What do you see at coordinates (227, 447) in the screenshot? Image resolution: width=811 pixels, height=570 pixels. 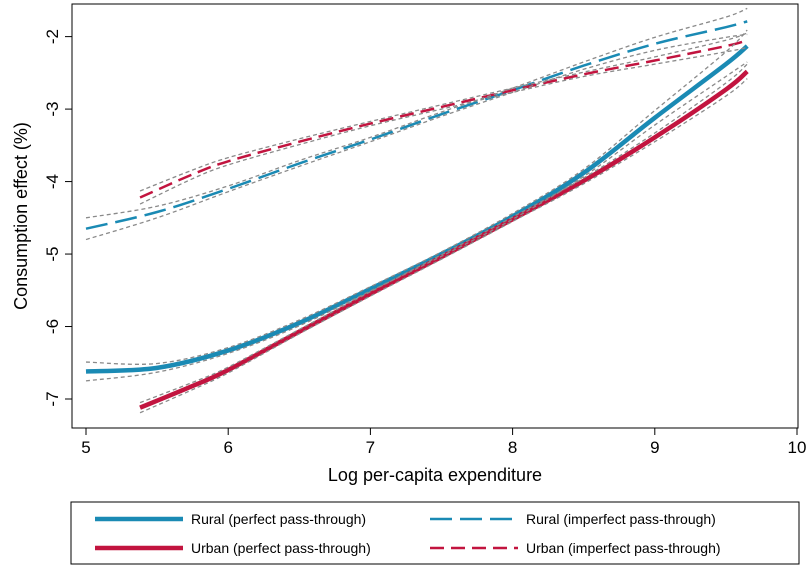 I see `x-tick-label: 6` at bounding box center [227, 447].